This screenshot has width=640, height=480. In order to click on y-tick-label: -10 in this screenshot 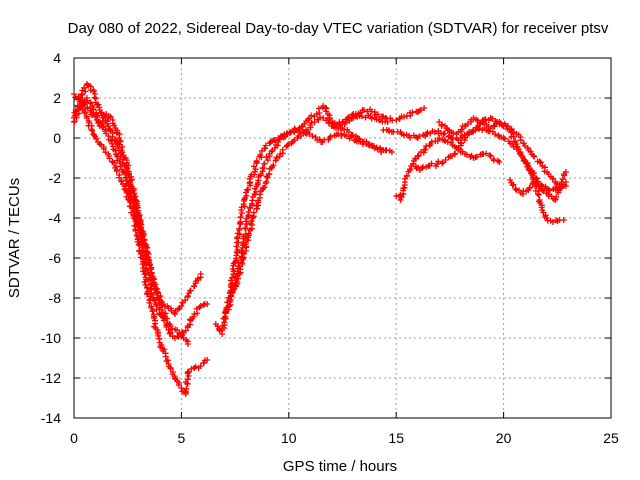, I will do `click(51, 338)`.